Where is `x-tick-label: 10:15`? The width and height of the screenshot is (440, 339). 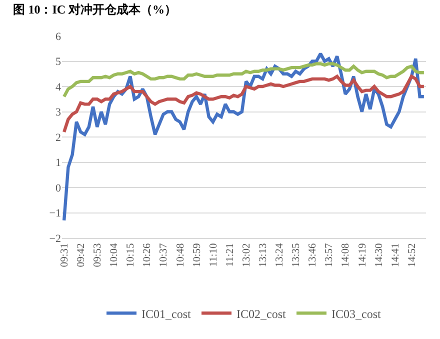 x-tick-label: 10:15 is located at coordinates (131, 255).